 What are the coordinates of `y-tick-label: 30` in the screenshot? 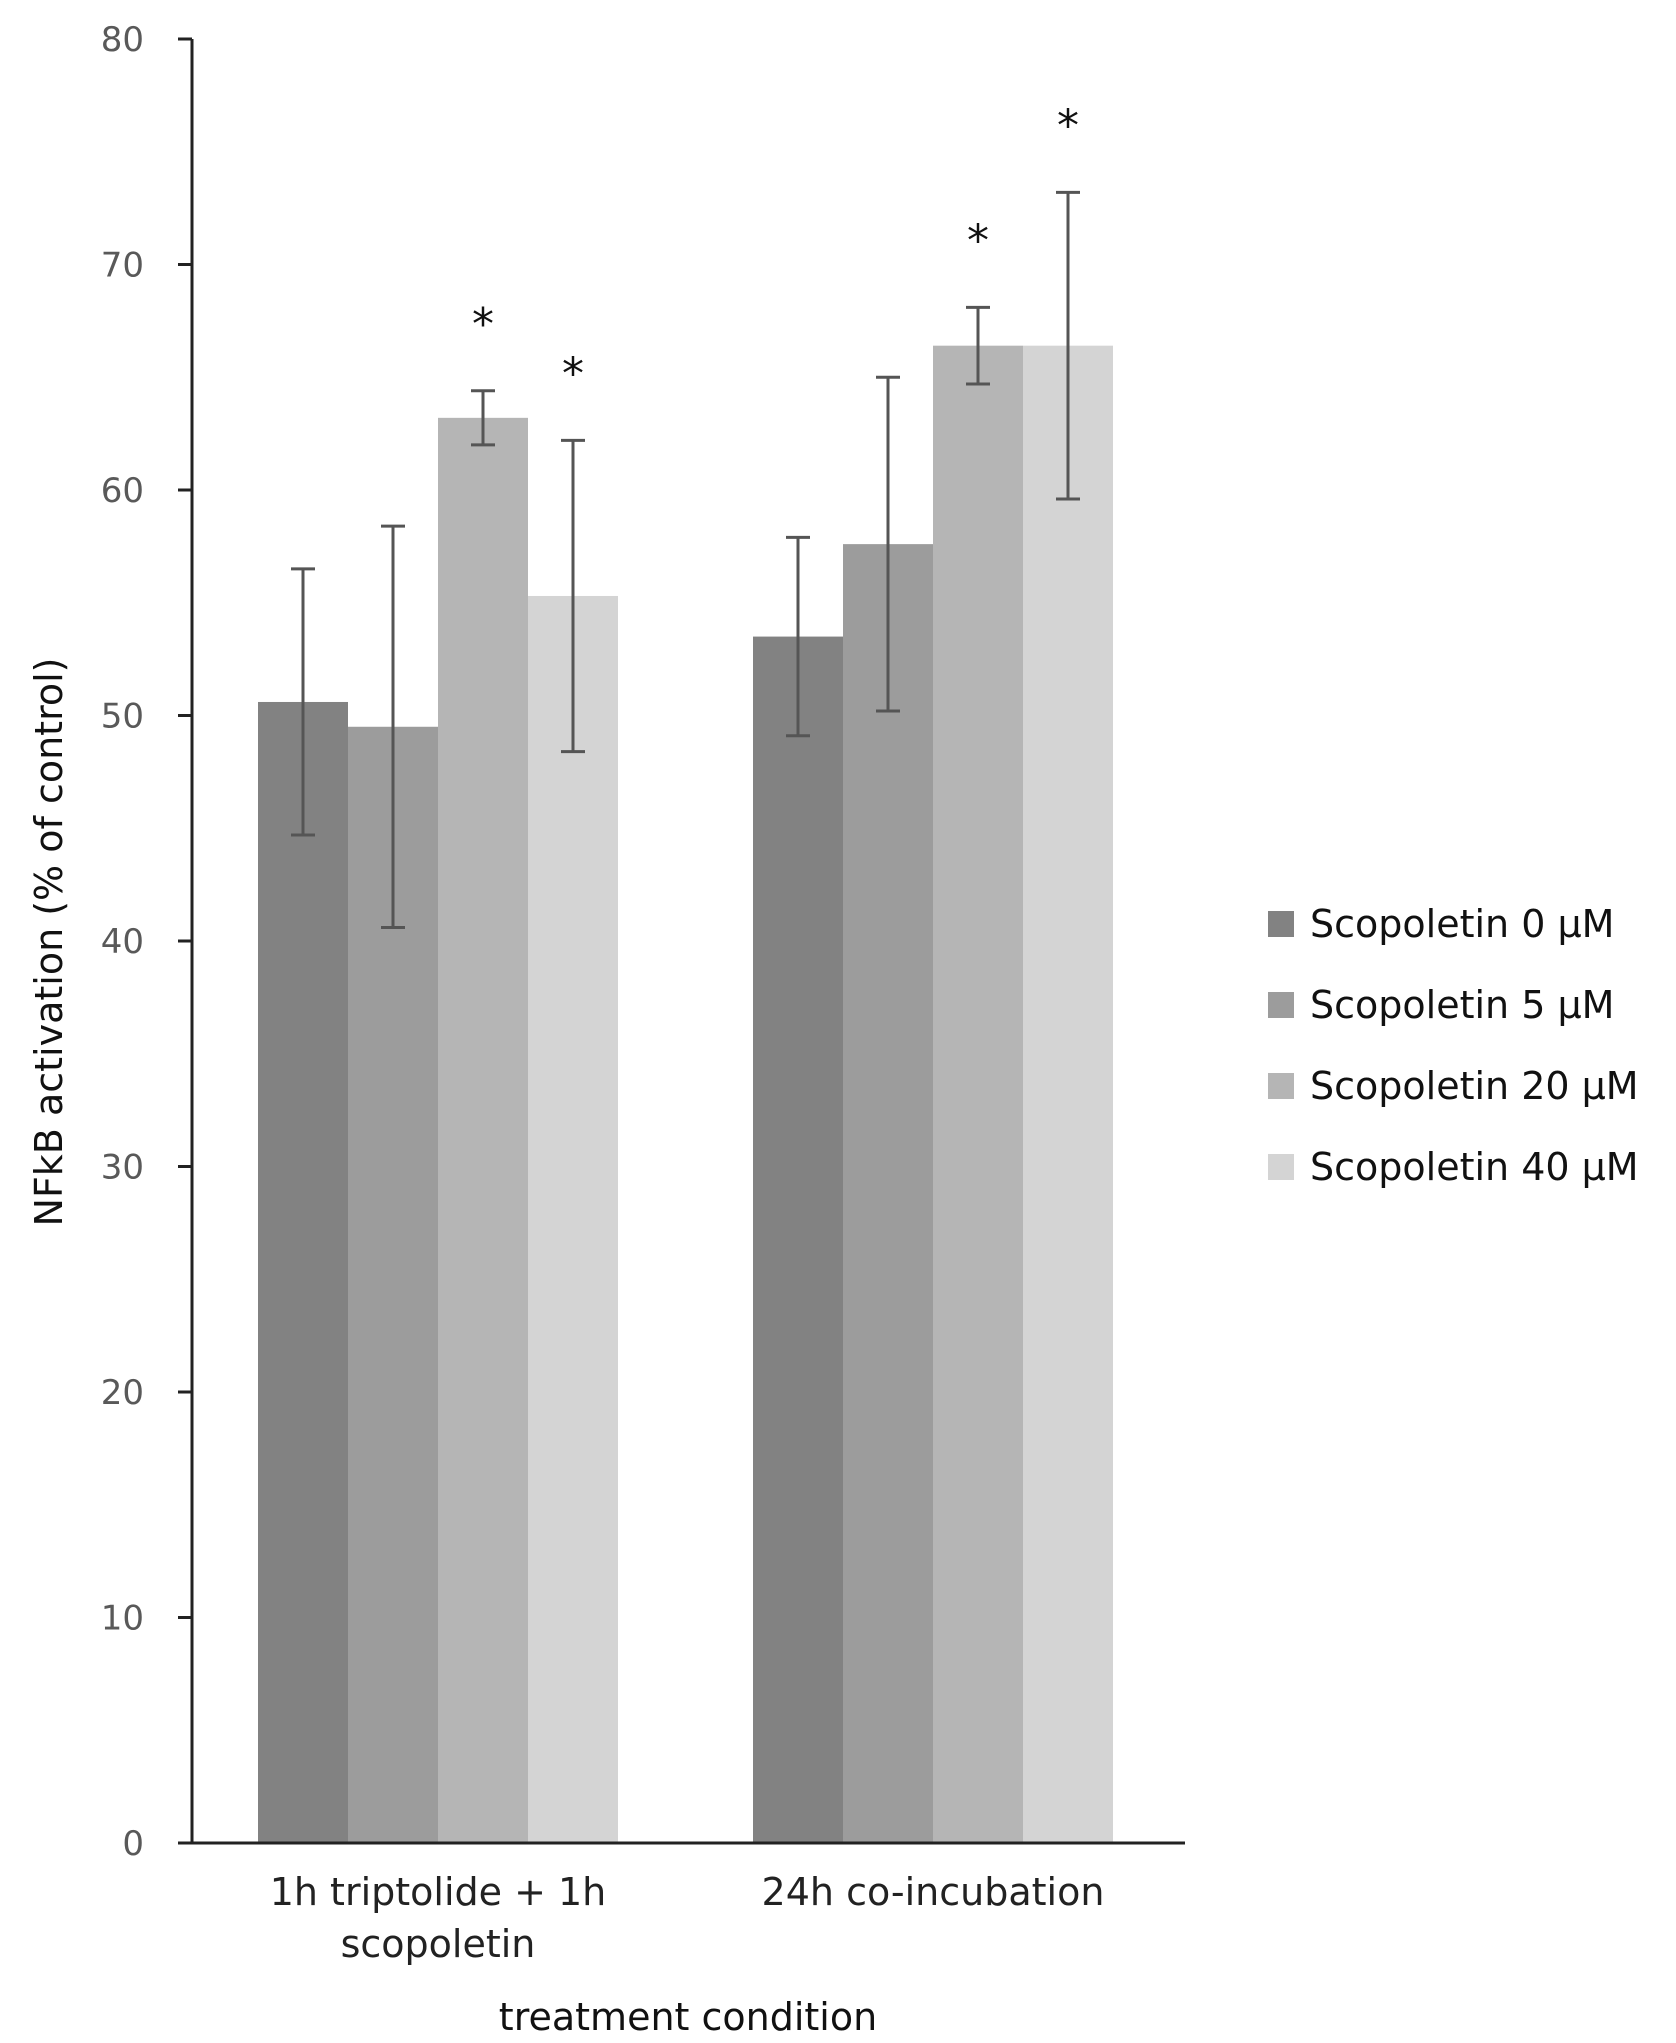 It's located at (122, 1168).